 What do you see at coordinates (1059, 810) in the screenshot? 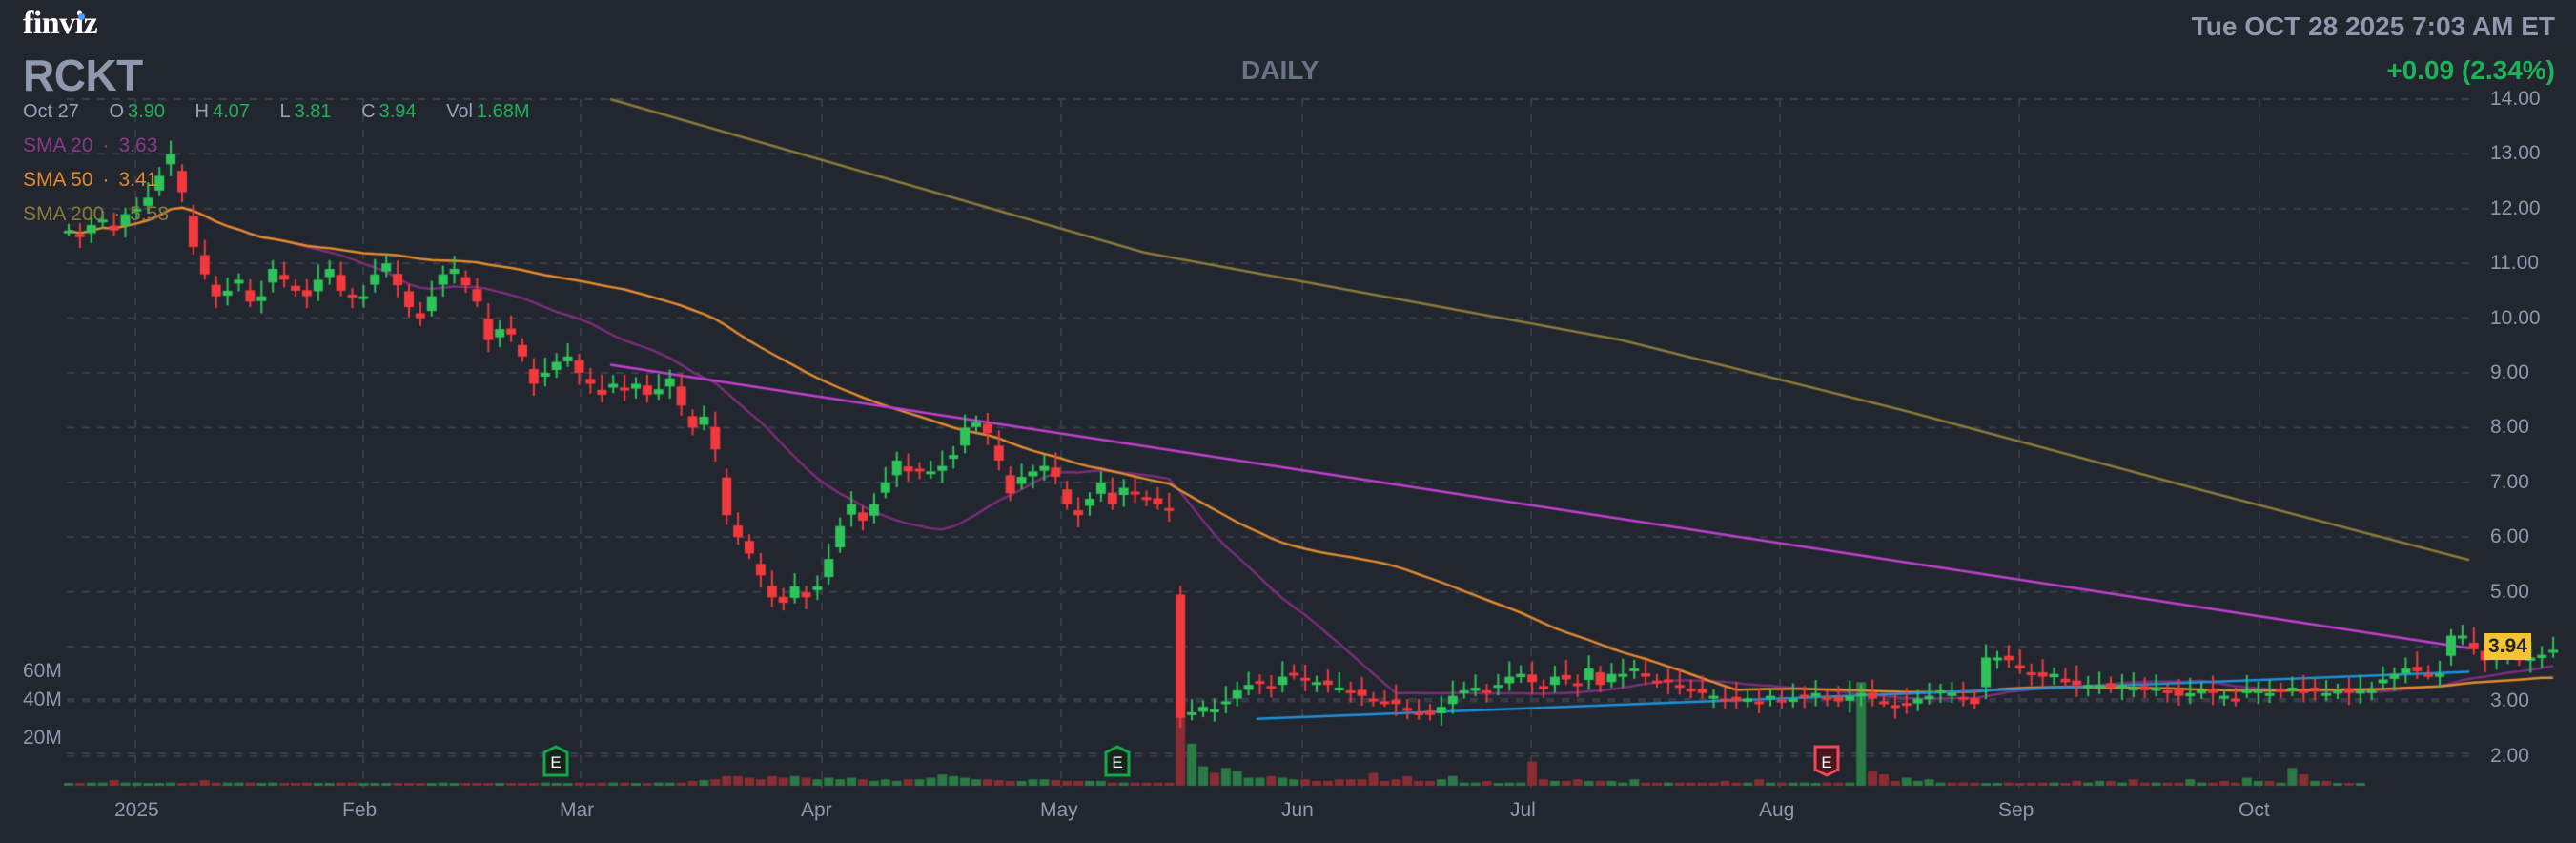
I see `time-tick: May` at bounding box center [1059, 810].